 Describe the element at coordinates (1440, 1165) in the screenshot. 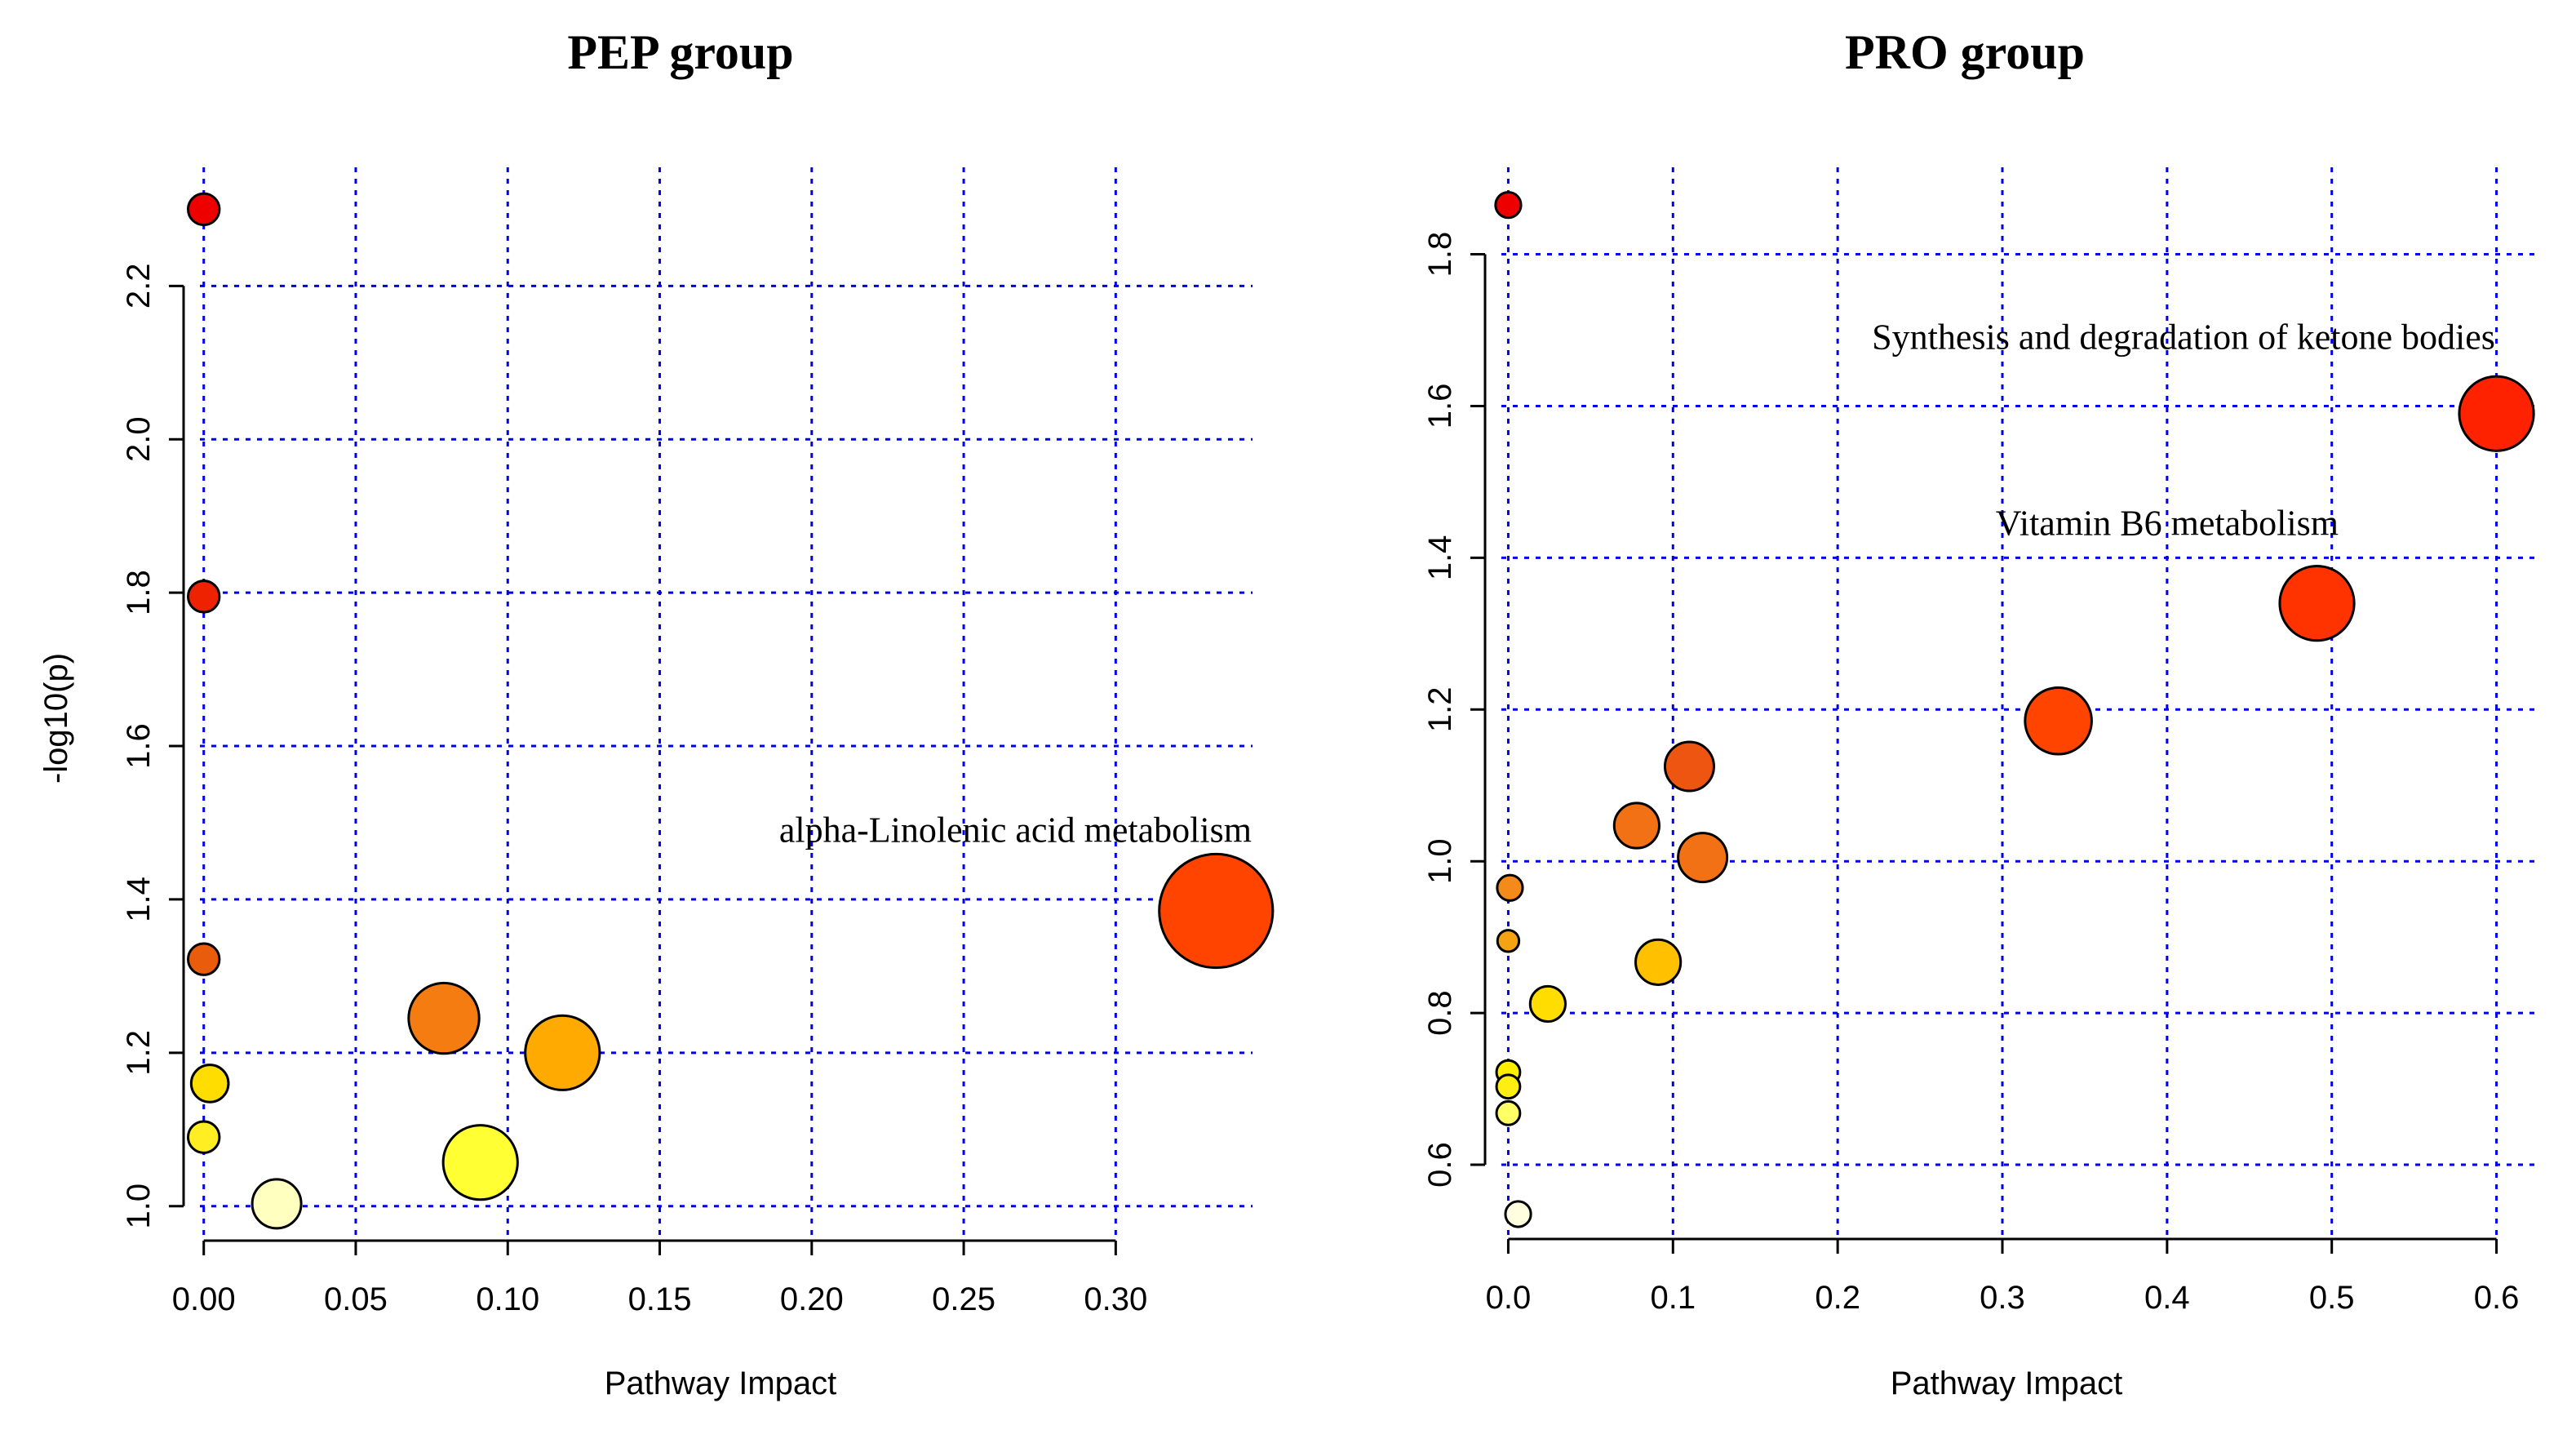

I see `pro-y-tick-label: 0.6` at that location.